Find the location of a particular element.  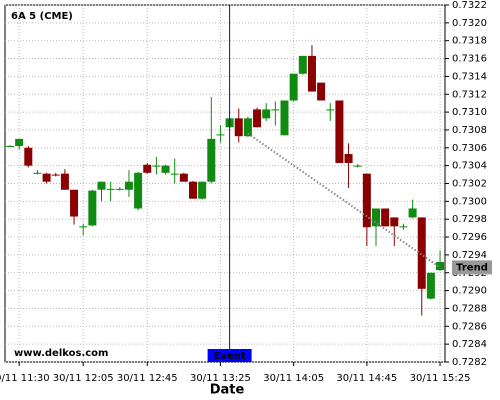

x-tick-label: 30/11 14:45 is located at coordinates (366, 378).